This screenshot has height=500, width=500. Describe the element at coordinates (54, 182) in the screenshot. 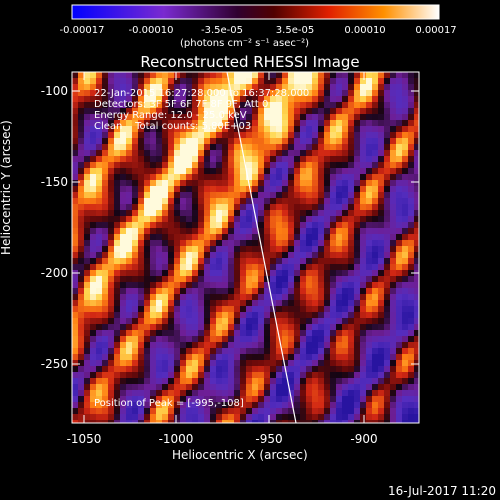

I see `y-tick-label: -150` at that location.